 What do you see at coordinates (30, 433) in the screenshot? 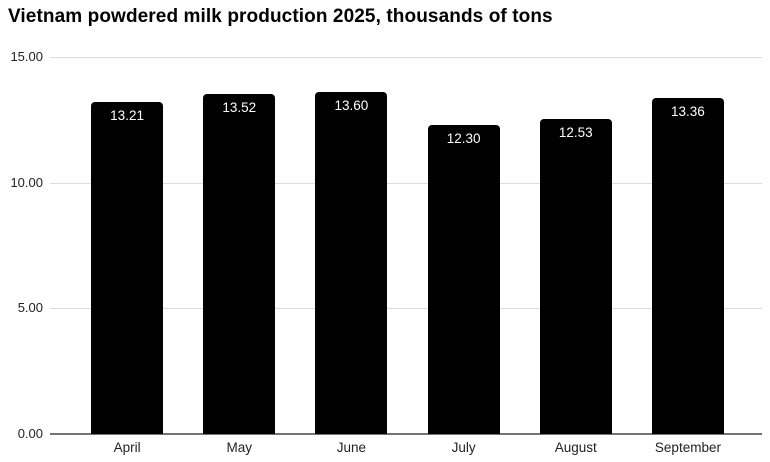
I see `y-axis-tick-label: 0.00` at bounding box center [30, 433].